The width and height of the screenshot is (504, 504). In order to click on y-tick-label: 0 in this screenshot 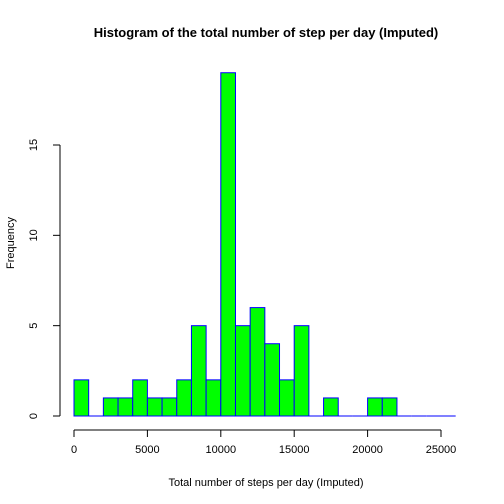, I will do `click(34, 416)`.